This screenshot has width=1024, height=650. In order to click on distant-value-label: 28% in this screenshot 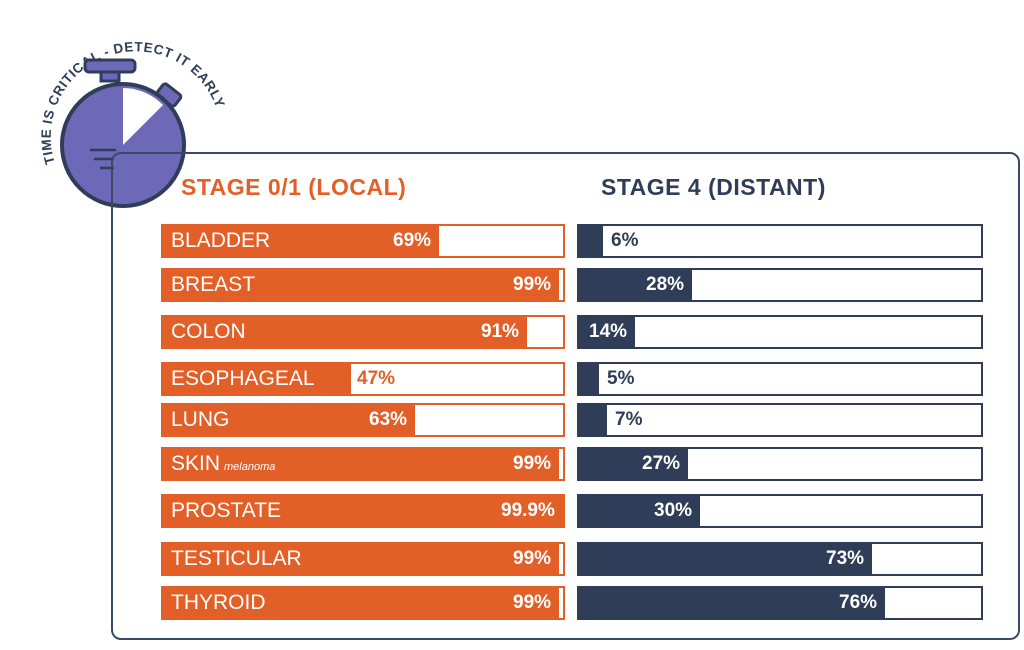, I will do `click(665, 284)`.